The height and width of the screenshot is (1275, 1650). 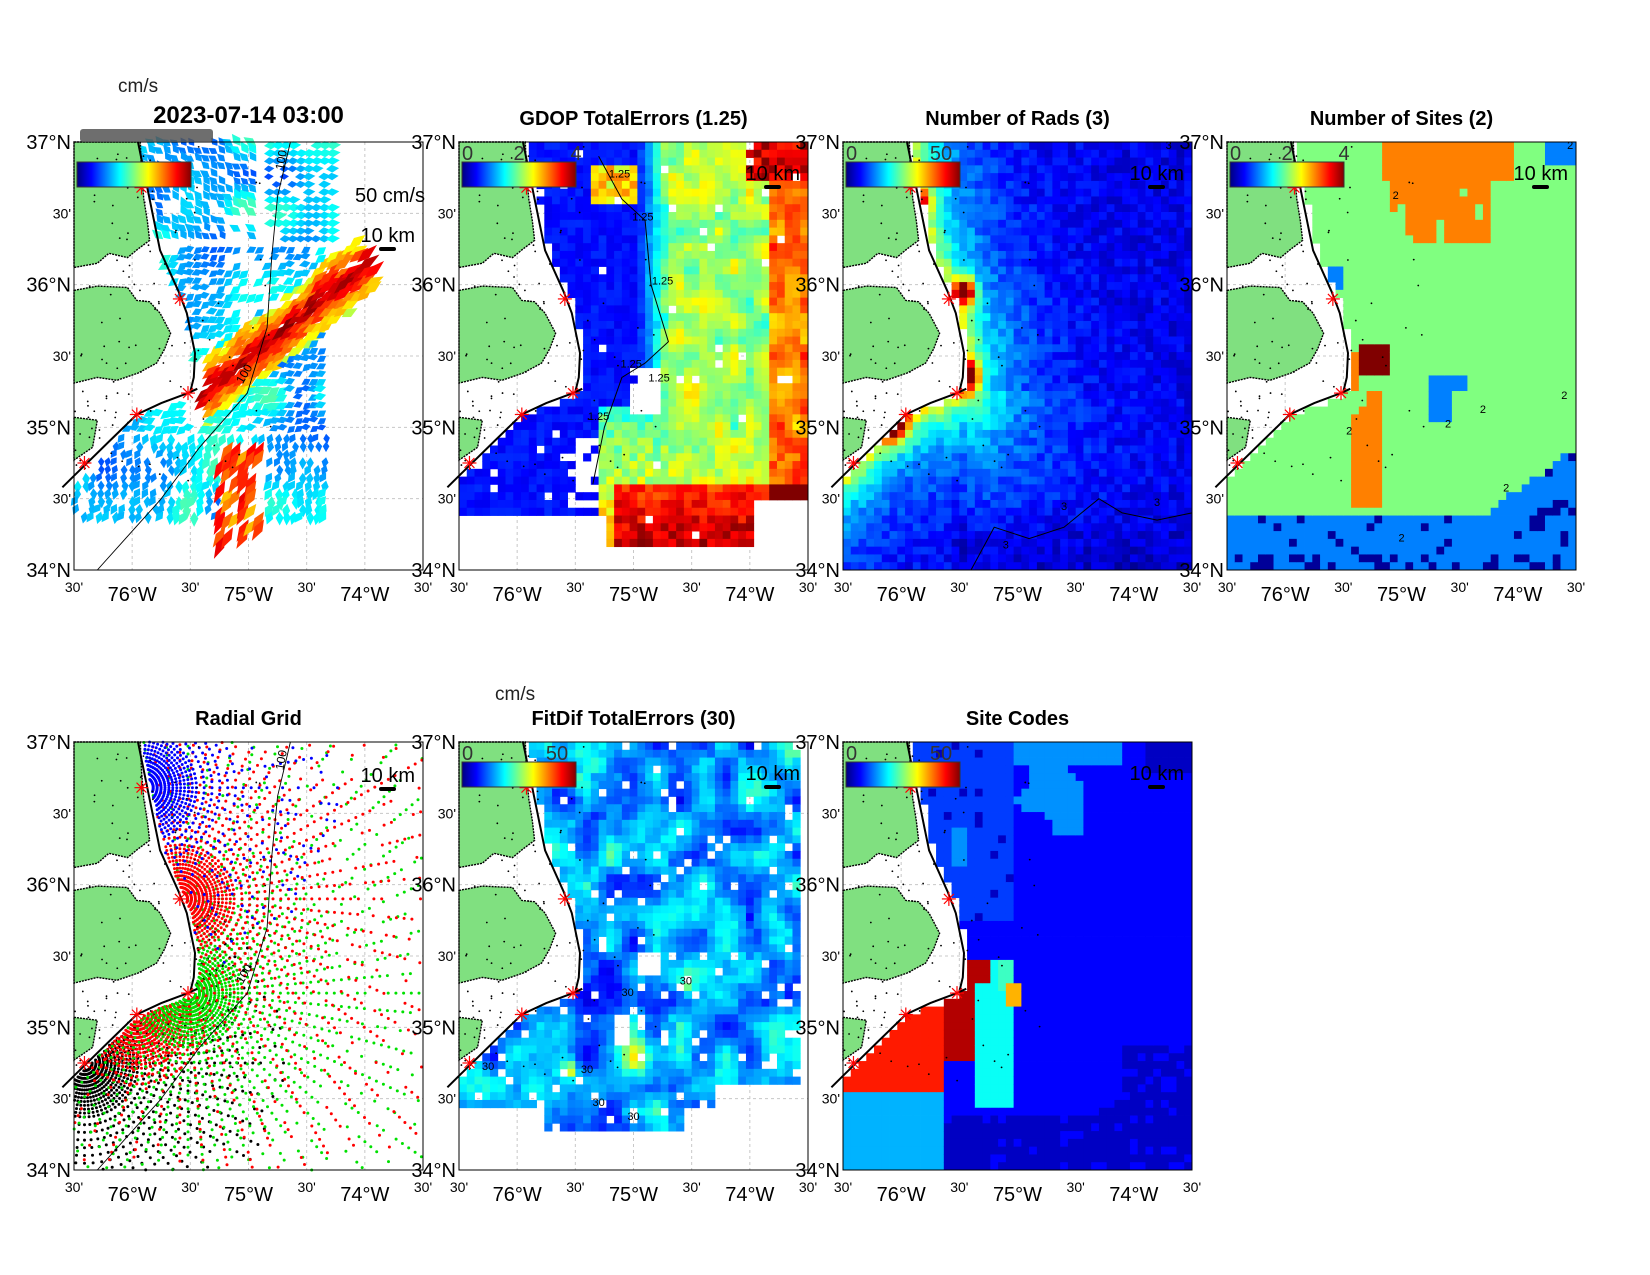 What do you see at coordinates (575, 154) in the screenshot?
I see `colorbar-tick-label: 4` at bounding box center [575, 154].